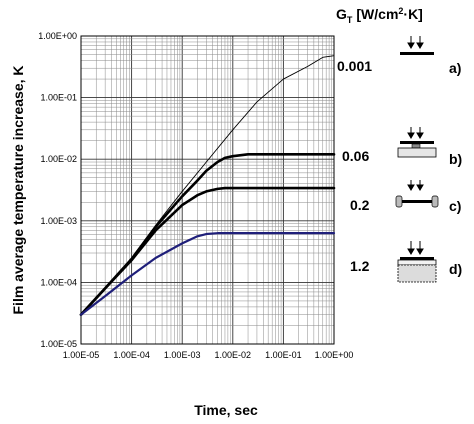 The image size is (474, 424). Describe the element at coordinates (81, 355) in the screenshot. I see `x-tick-label: 1.00E-05` at that location.